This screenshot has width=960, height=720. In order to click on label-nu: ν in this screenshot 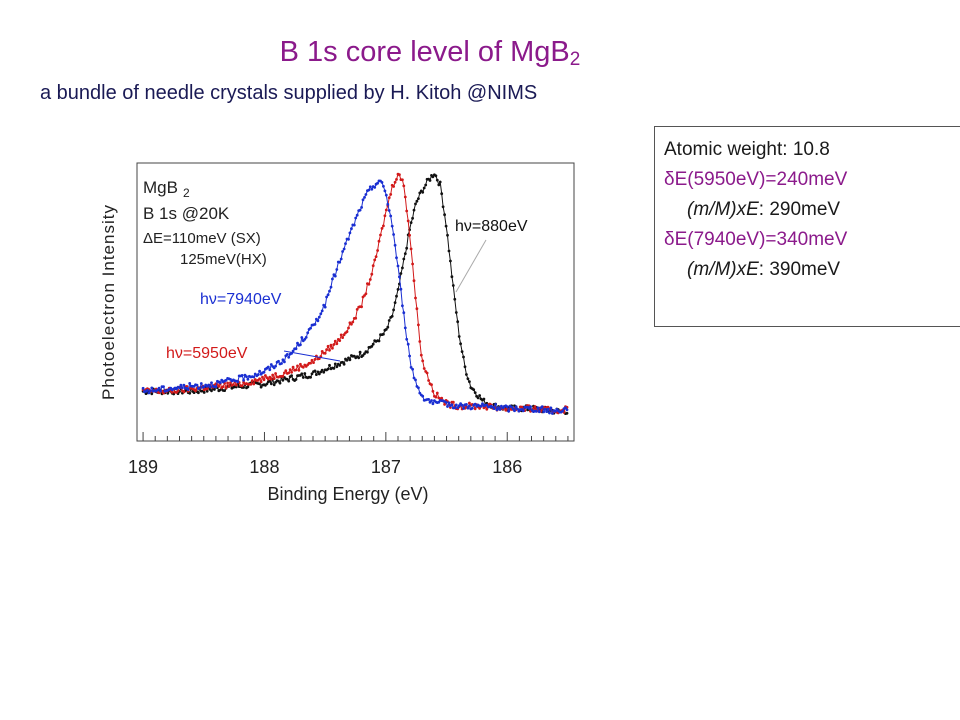, I will do `click(179, 353)`.